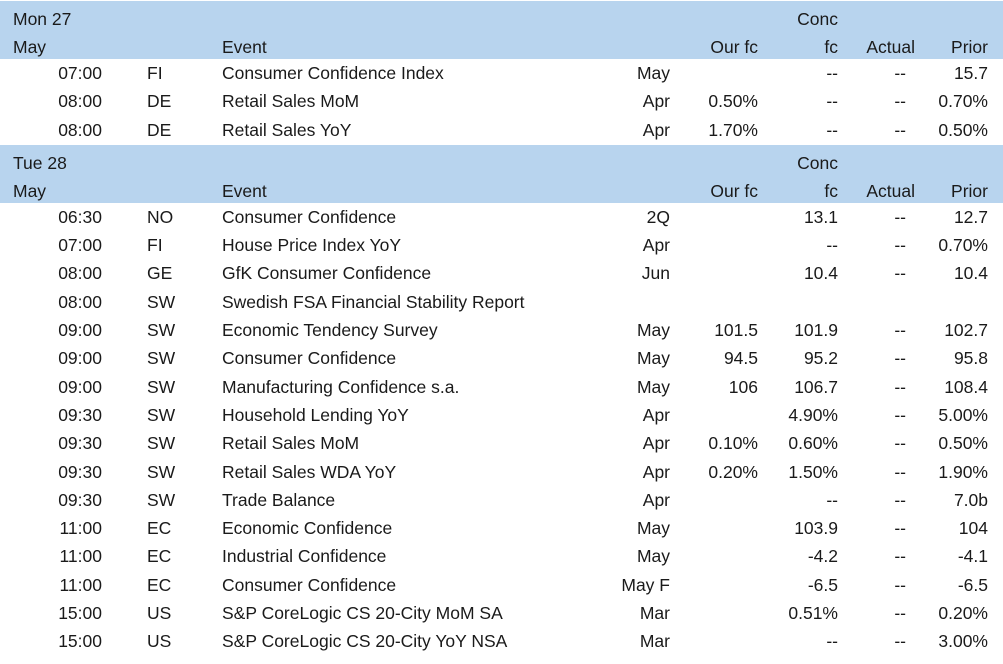 The width and height of the screenshot is (1003, 664). What do you see at coordinates (743, 386) in the screenshot?
I see `our-fc-cell: 106` at bounding box center [743, 386].